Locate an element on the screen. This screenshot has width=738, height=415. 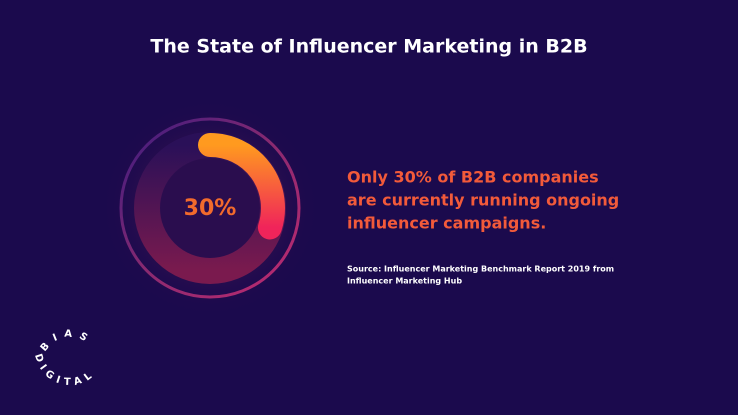
source: Influencer Marketing Hub is located at coordinates (404, 281).